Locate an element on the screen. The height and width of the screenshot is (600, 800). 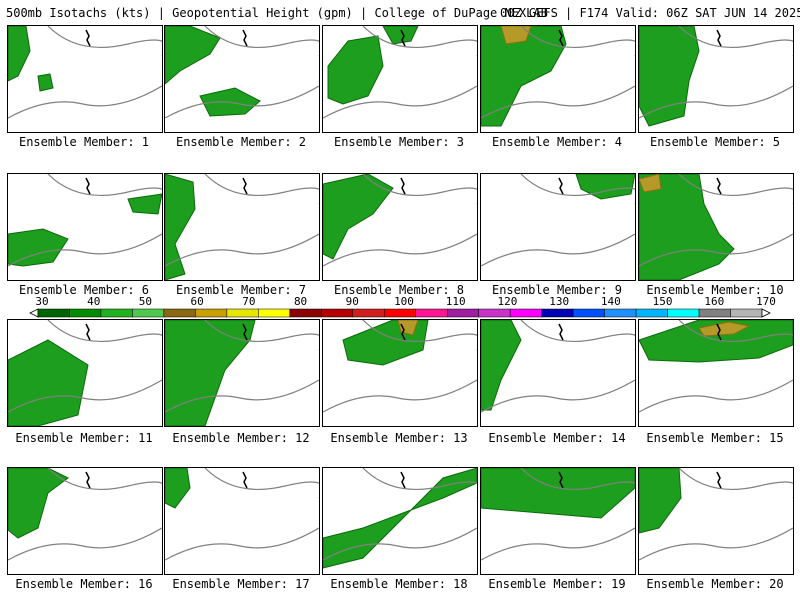
panel-caption: Ensemble Member: 2 is located at coordinates (241, 142).